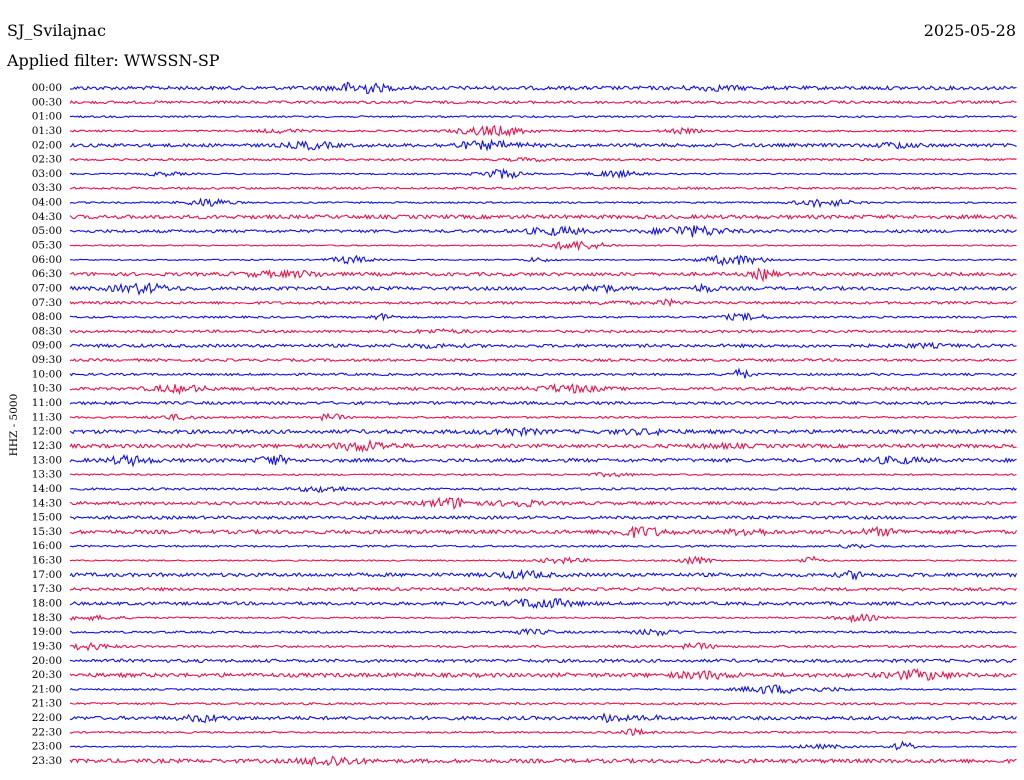 This screenshot has width=1024, height=780. I want to click on time-label: 11:30, so click(47, 417).